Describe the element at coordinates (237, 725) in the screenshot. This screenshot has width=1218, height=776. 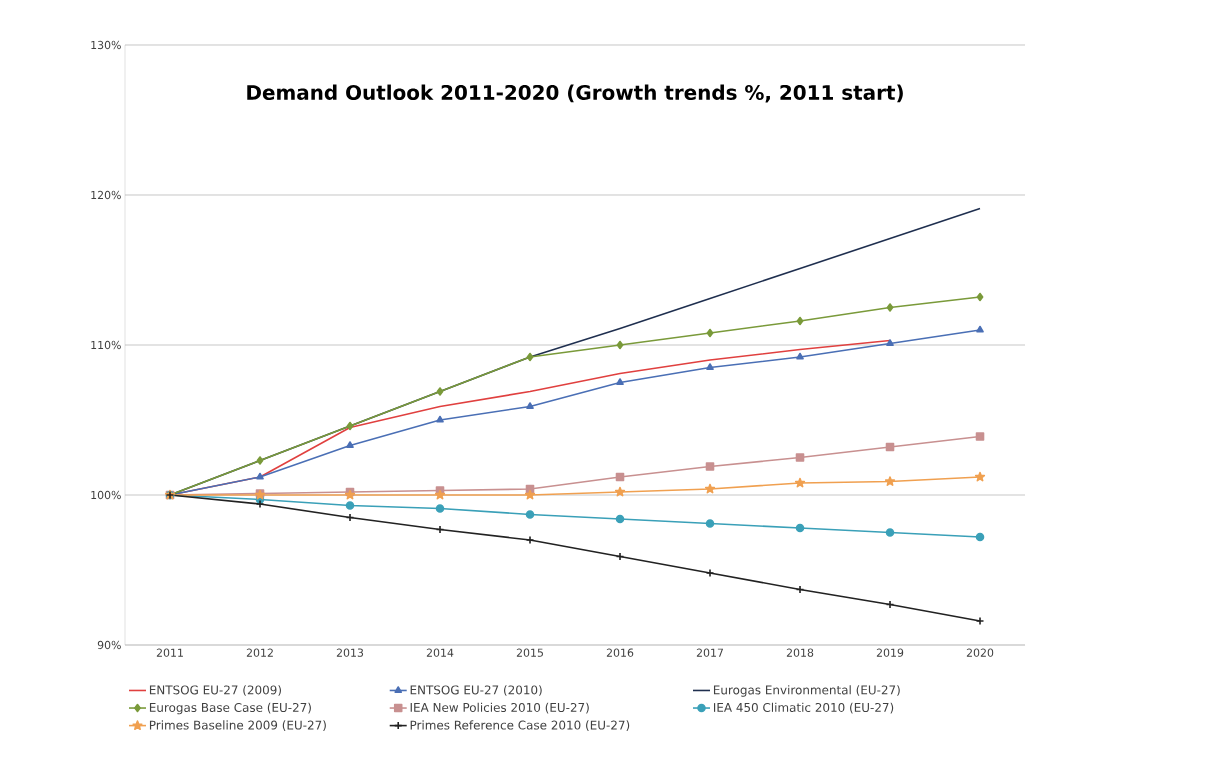
I see `legend-label: Primes Baseline 2009 (EU-27)` at that location.